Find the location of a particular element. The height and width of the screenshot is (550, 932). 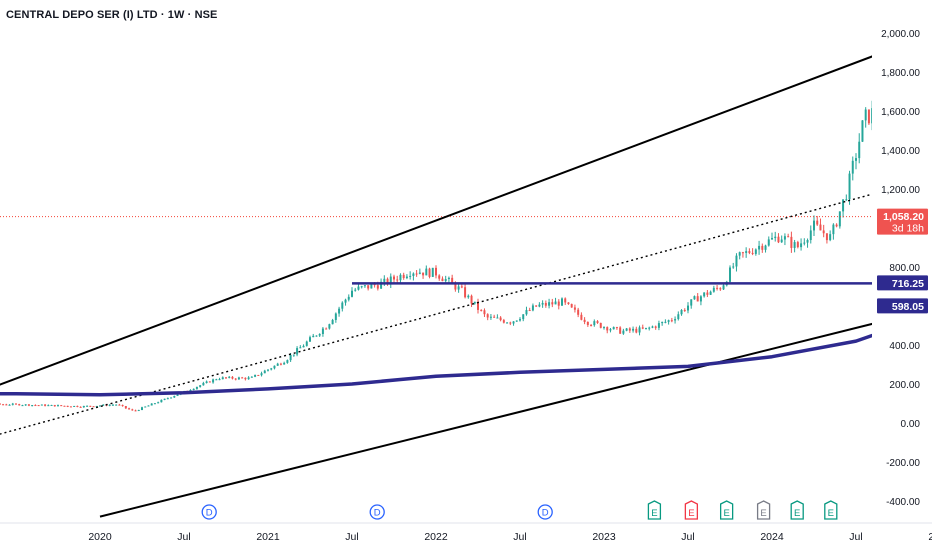

ma-value-label-box is located at coordinates (902, 306).